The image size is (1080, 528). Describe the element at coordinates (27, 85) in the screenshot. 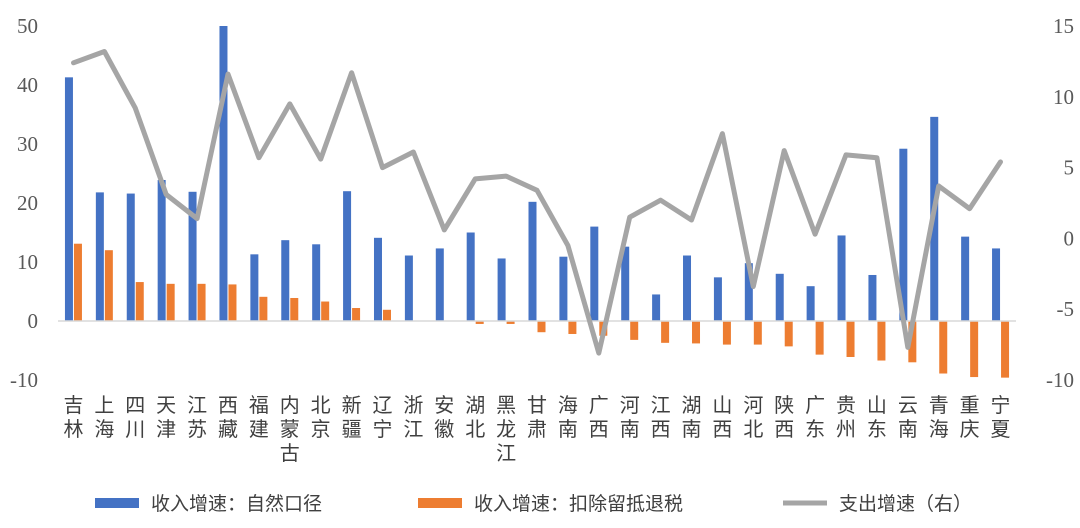

I see `y-tick-left: 40` at that location.